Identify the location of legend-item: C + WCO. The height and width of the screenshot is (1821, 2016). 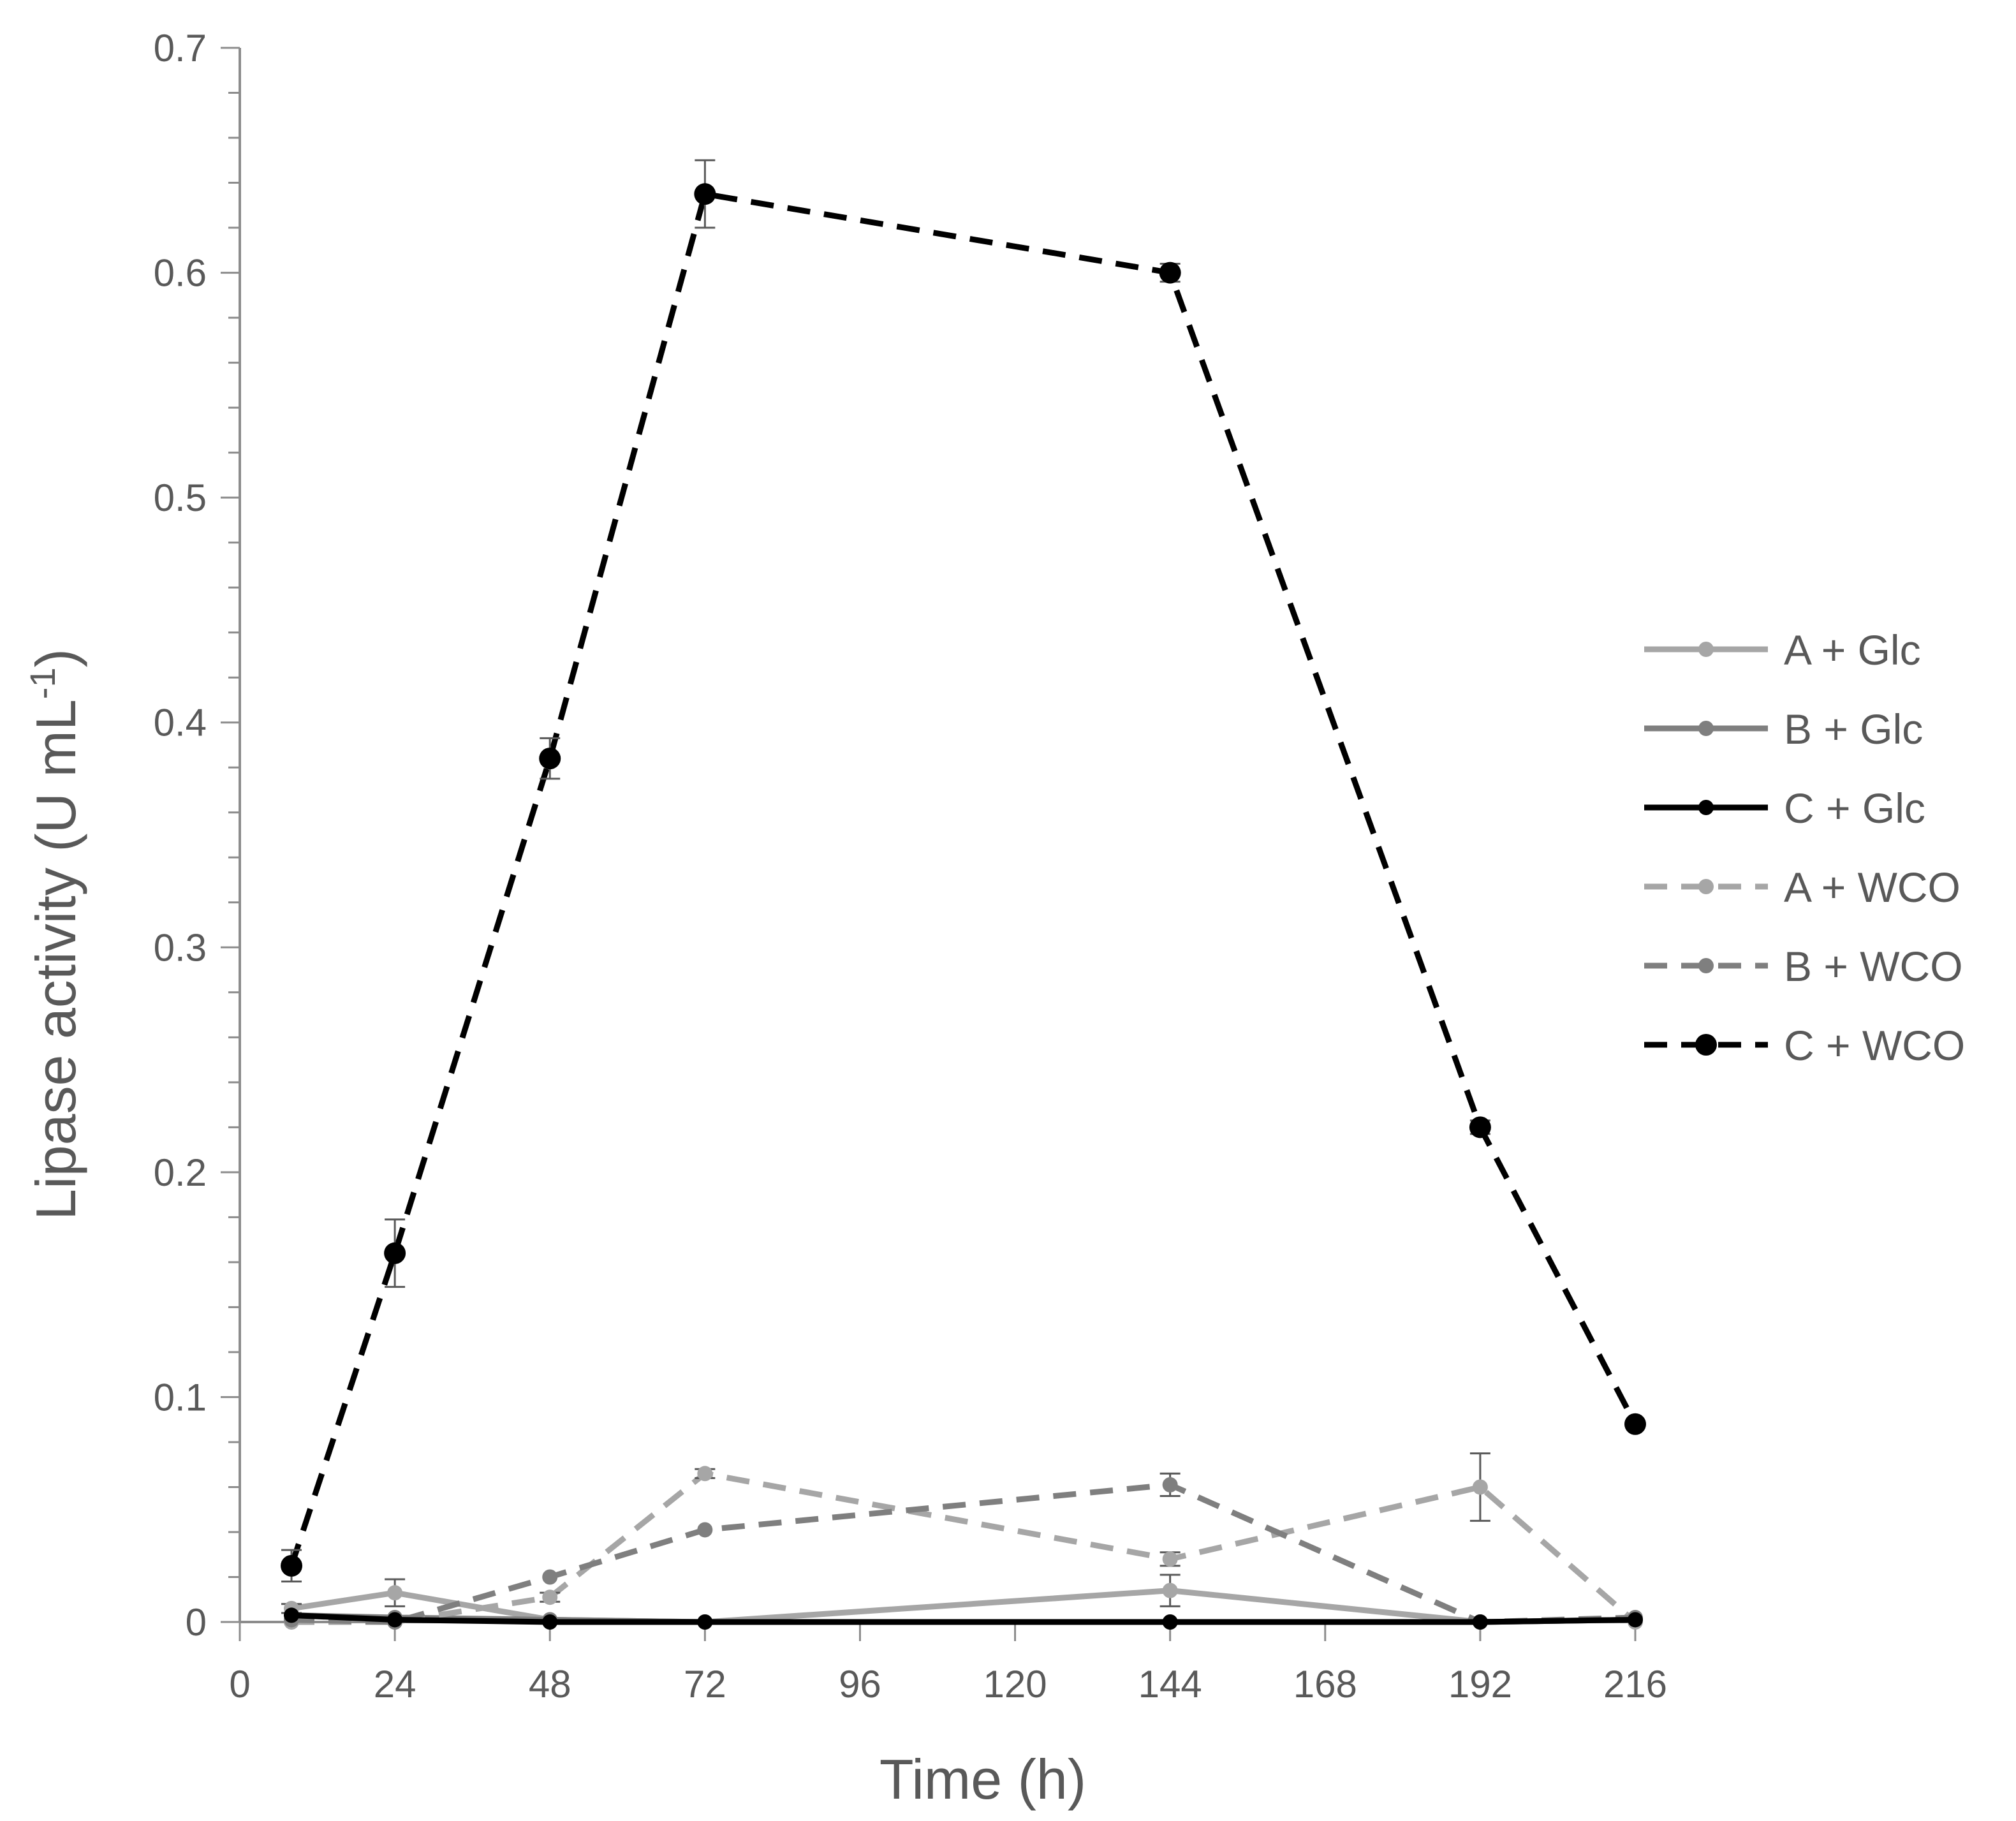
(1804, 1045).